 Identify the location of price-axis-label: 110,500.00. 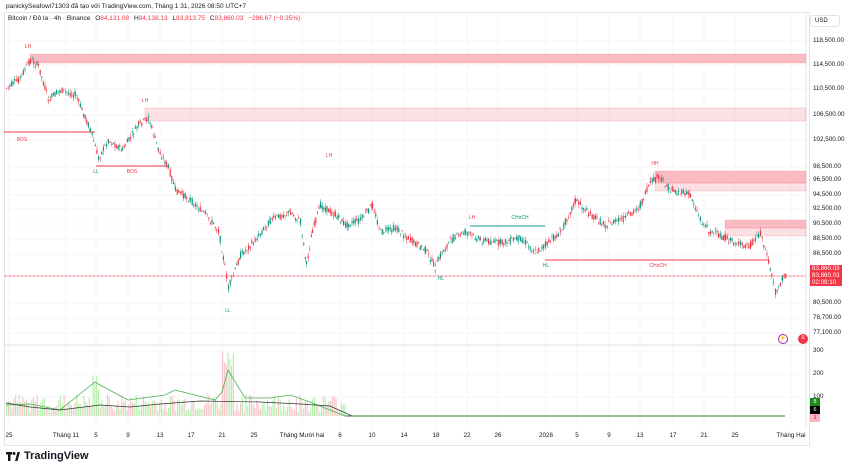
(829, 88).